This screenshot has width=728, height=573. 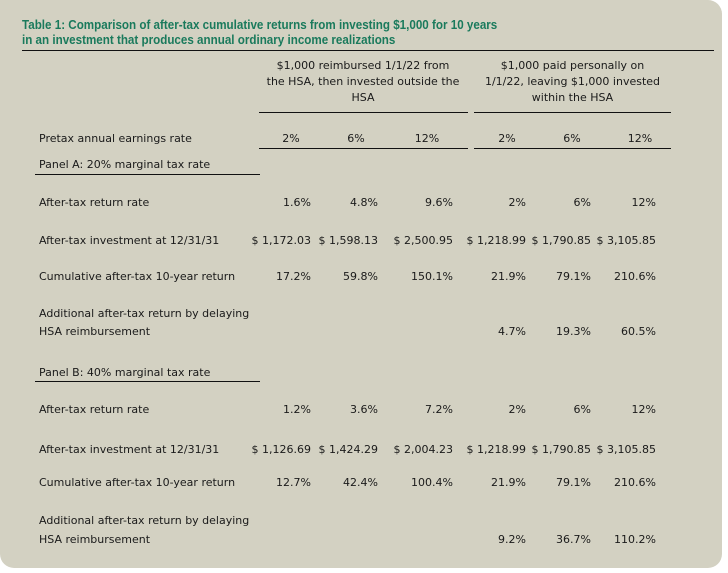 What do you see at coordinates (573, 539) in the screenshot?
I see `cell: 36.7%` at bounding box center [573, 539].